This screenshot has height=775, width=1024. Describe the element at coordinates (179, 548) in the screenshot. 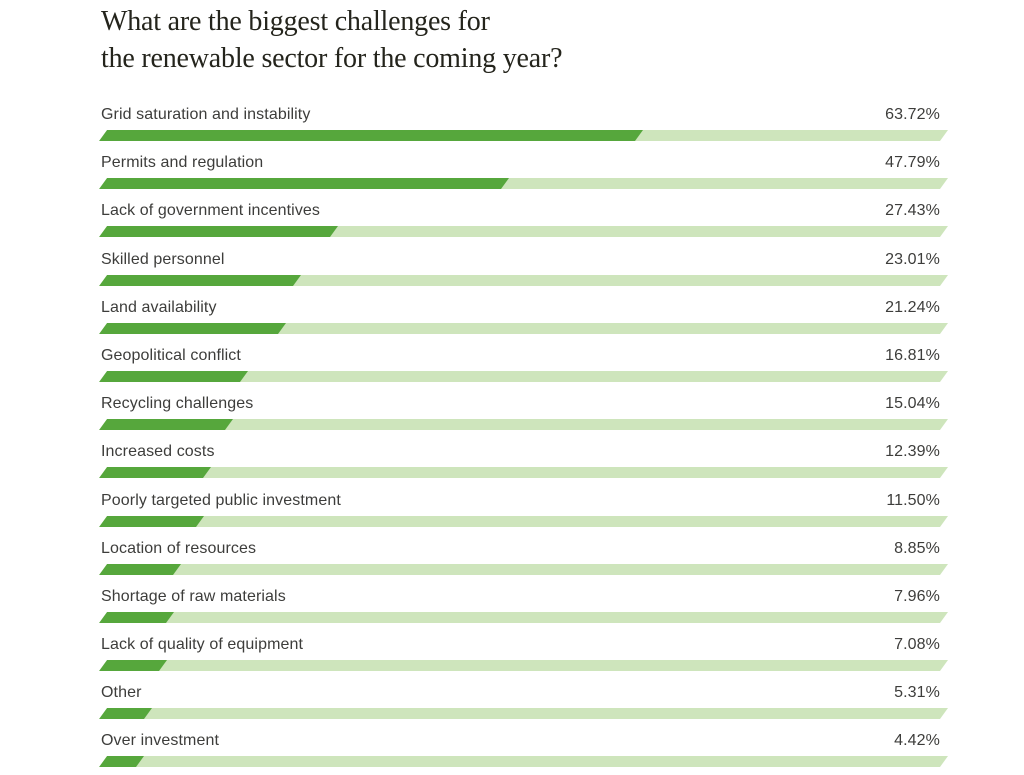

I see `category-label: Location of resources` at that location.